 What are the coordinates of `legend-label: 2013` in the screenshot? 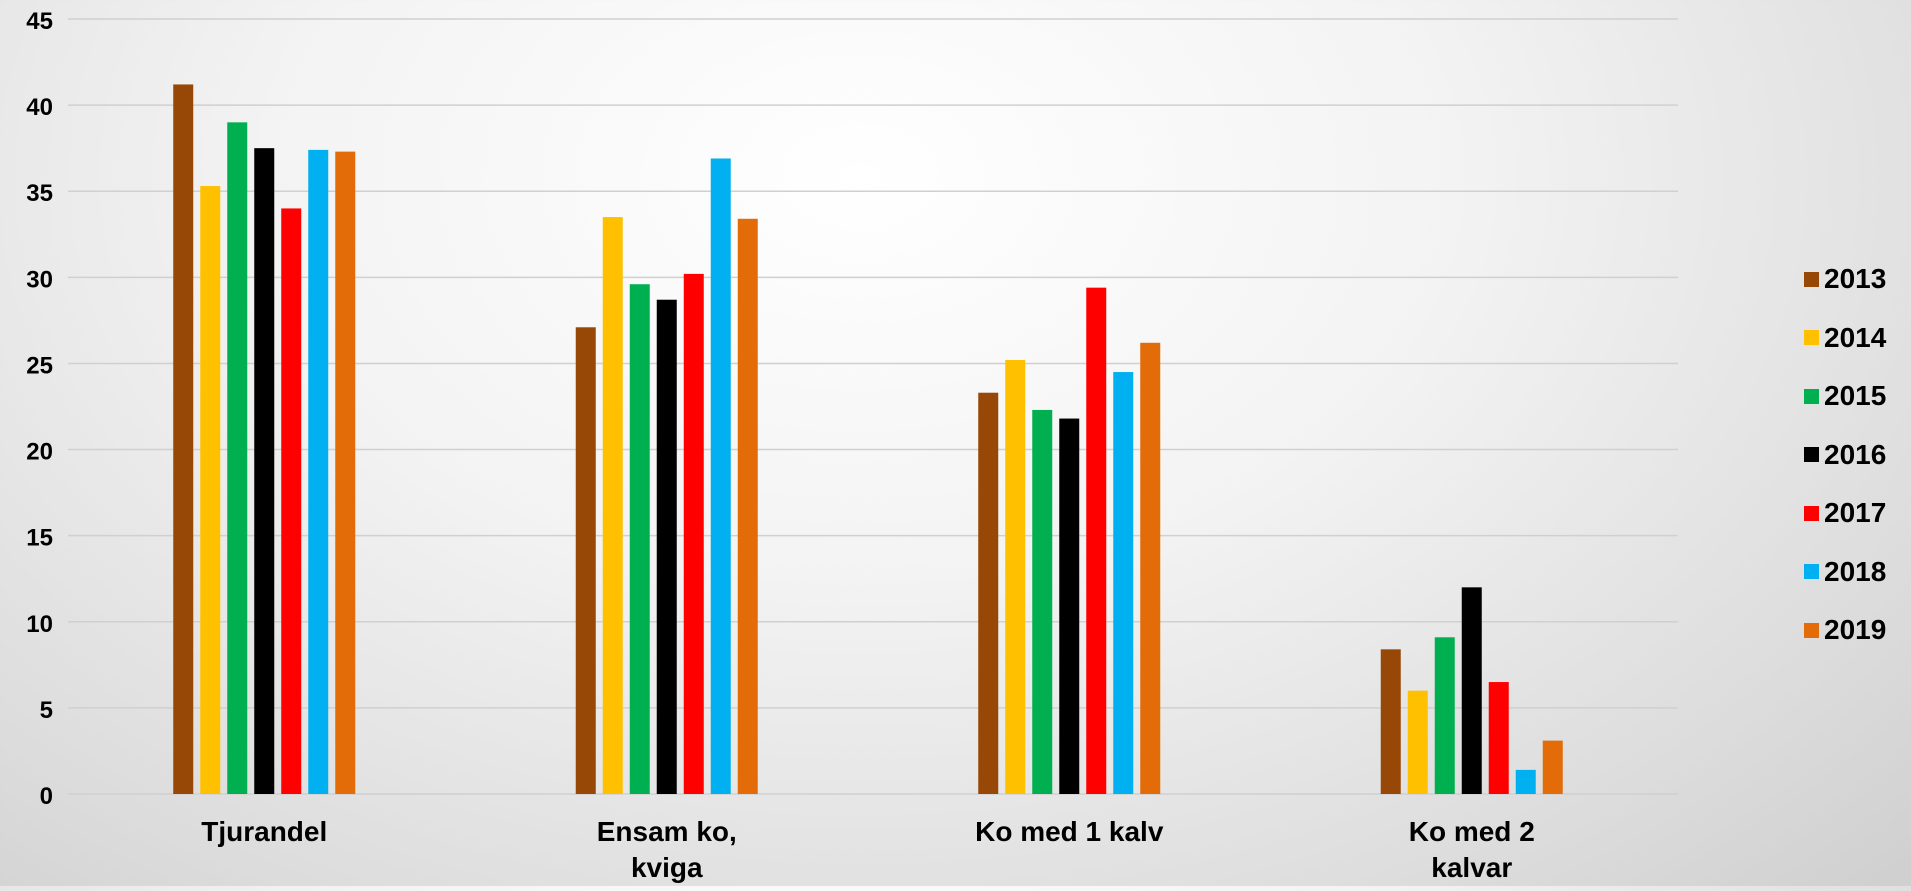 It's located at (1855, 279).